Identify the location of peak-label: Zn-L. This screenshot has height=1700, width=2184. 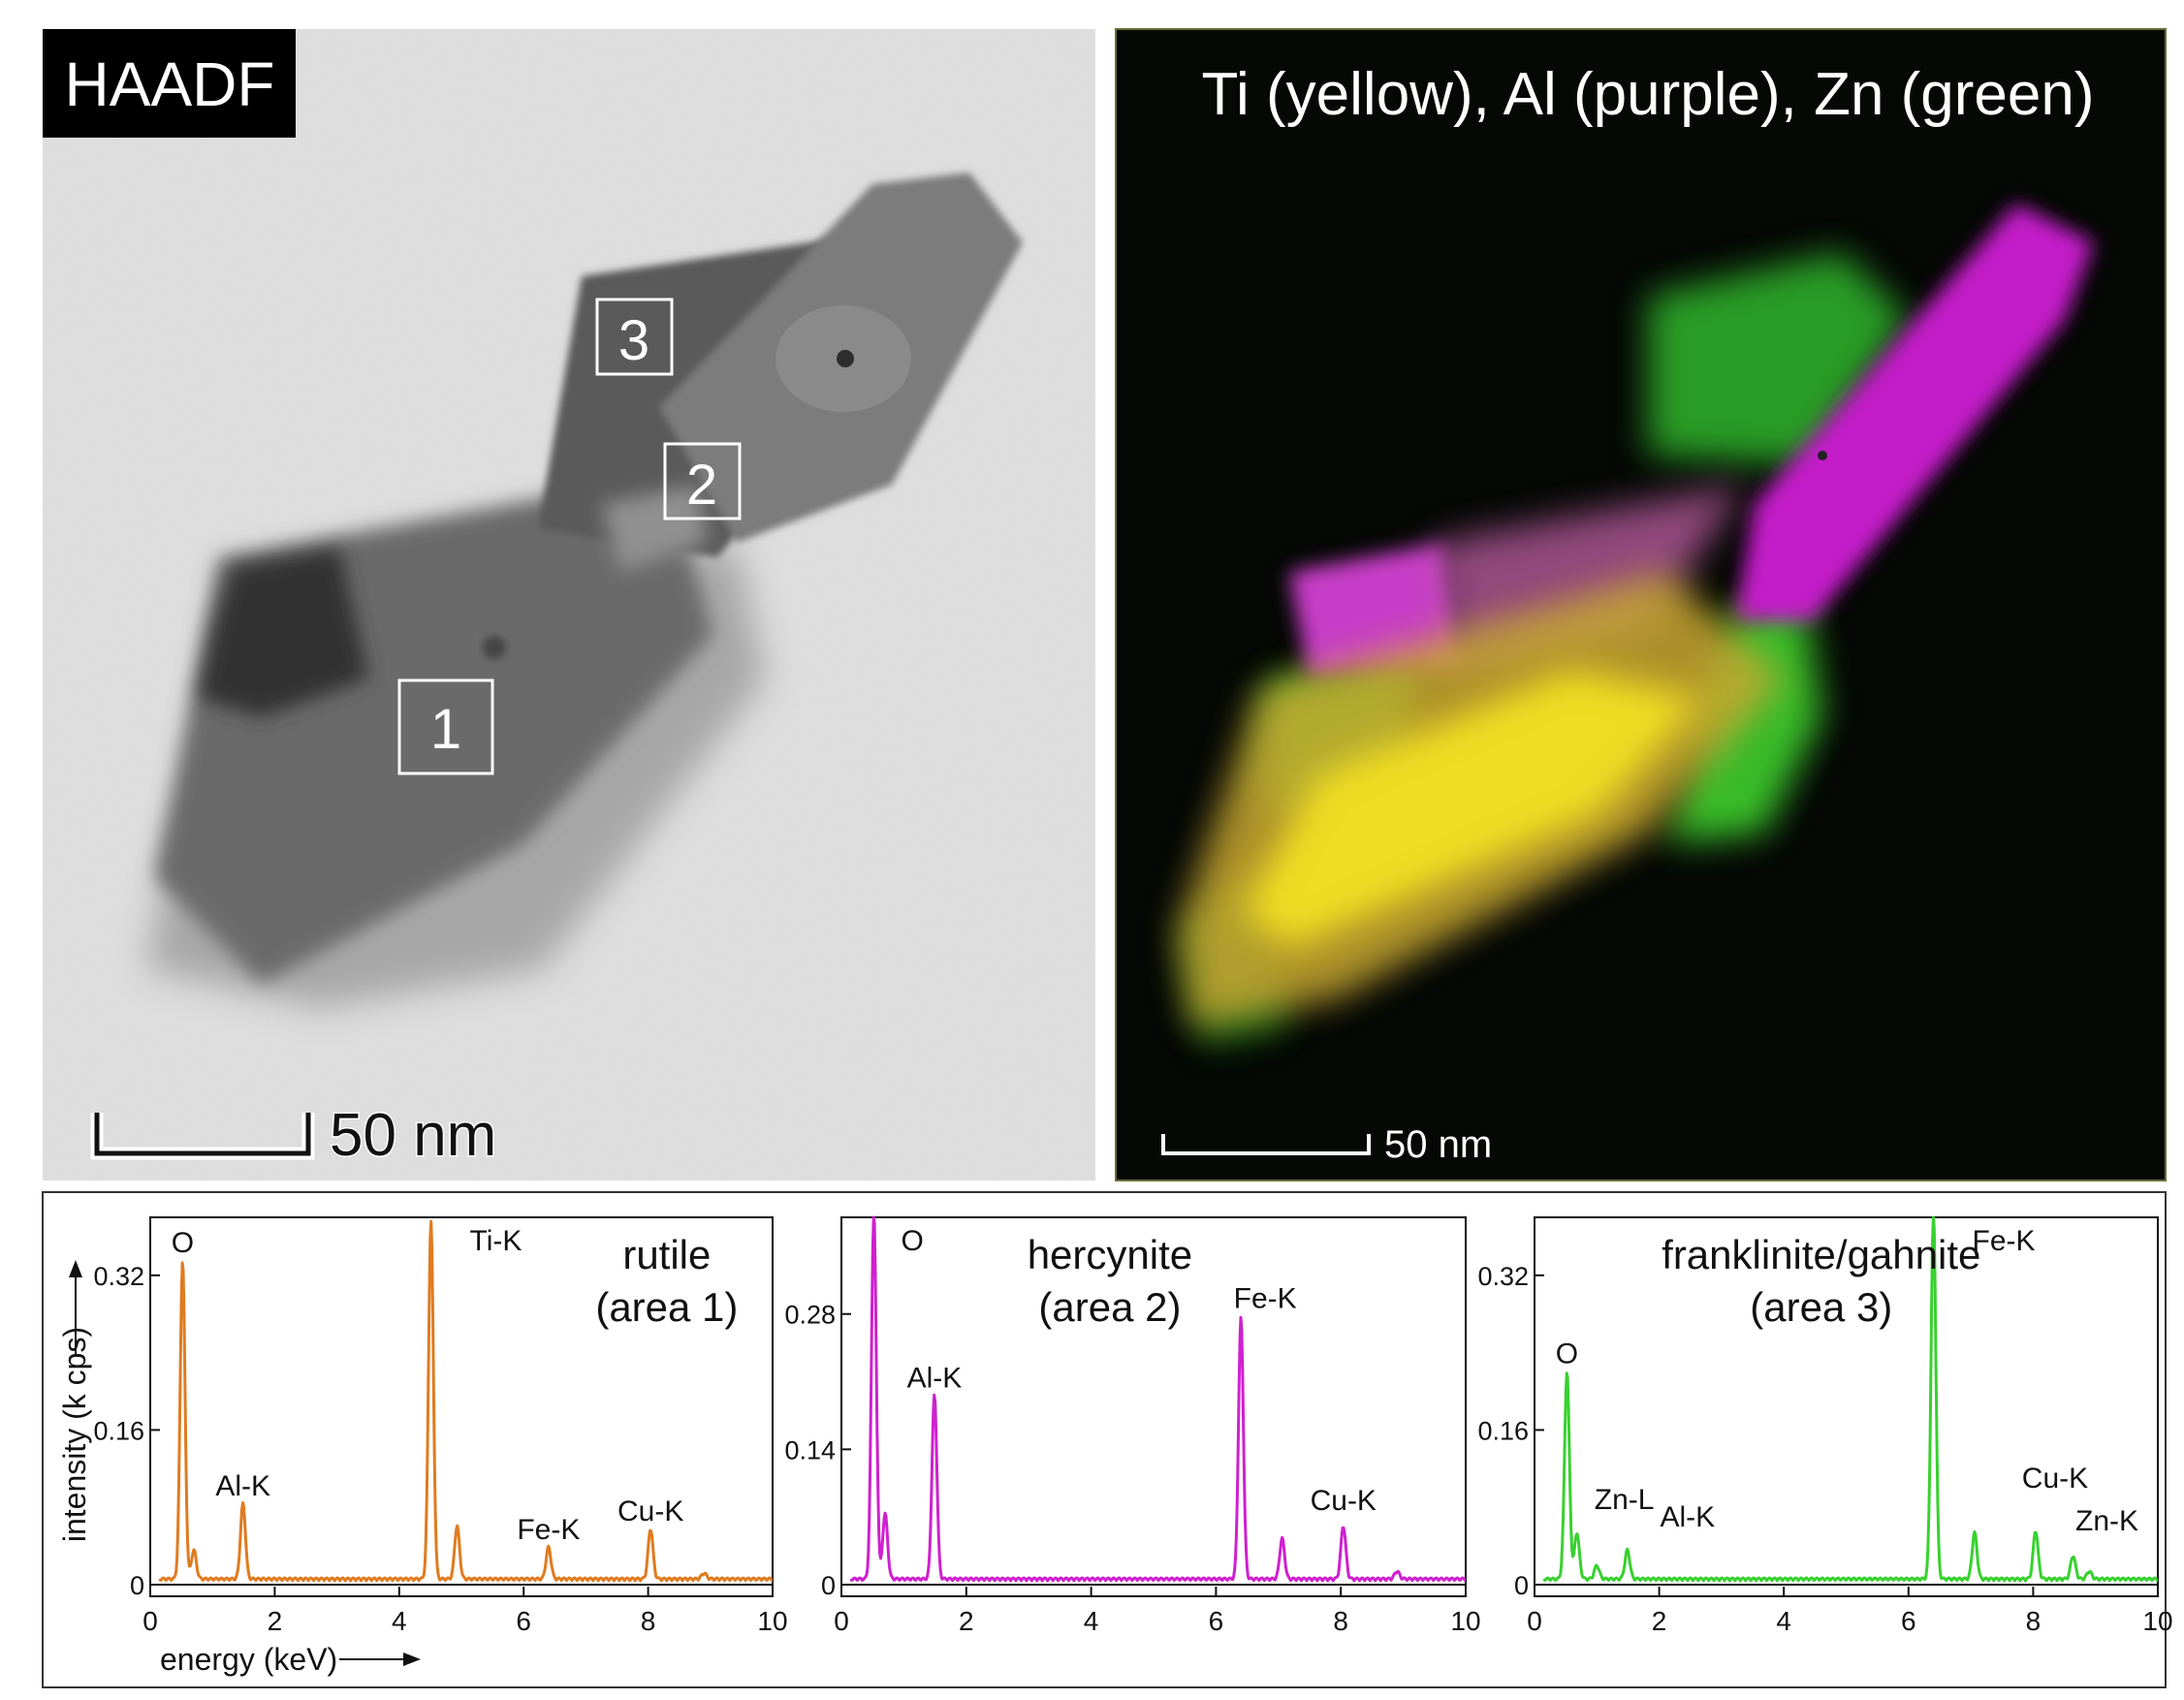
(1625, 1500).